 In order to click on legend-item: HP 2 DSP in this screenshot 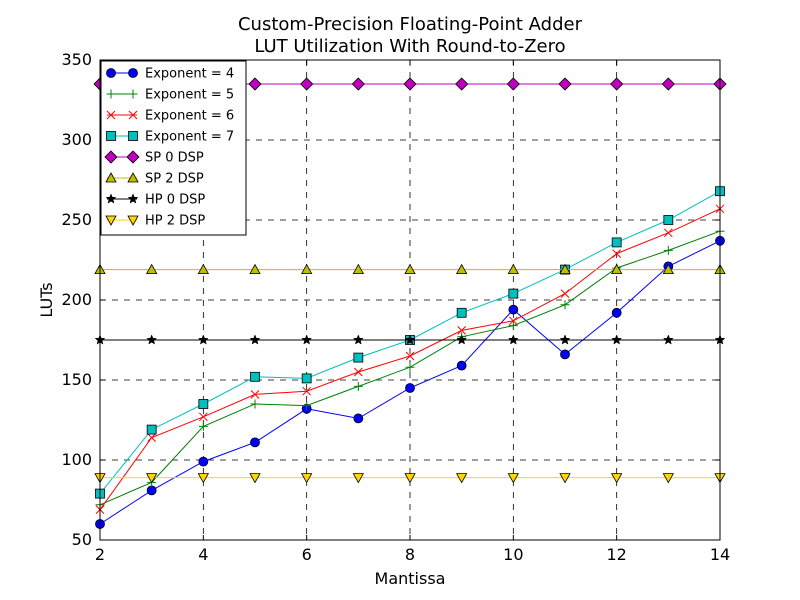, I will do `click(155, 221)`.